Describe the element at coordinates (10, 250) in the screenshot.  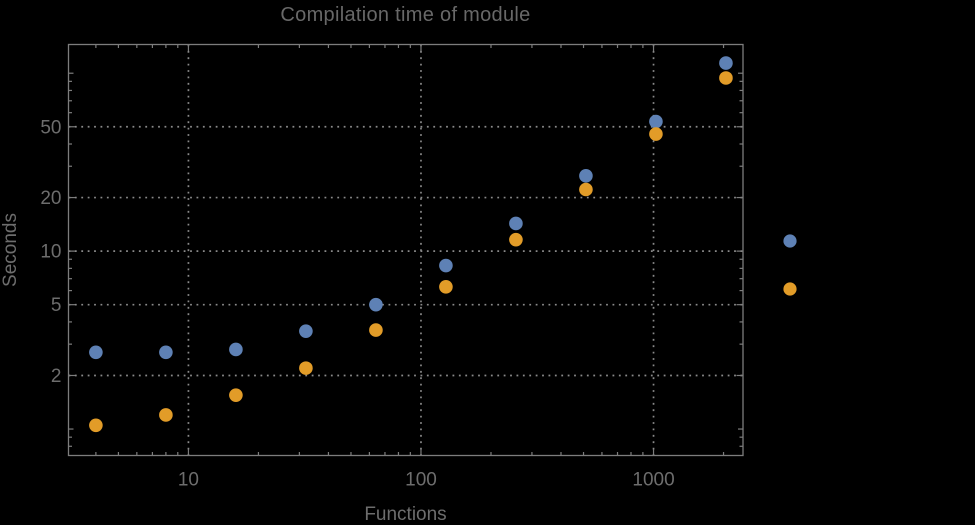
I see `y-axis-label: Seconds` at that location.